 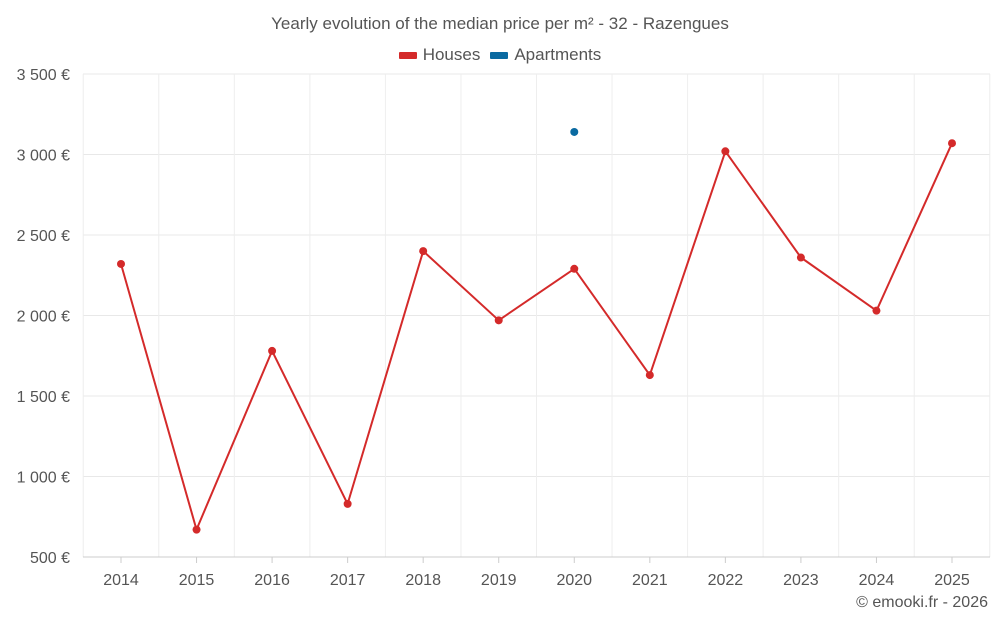 I want to click on y-tick-label: 2 500 €, so click(x=43, y=236).